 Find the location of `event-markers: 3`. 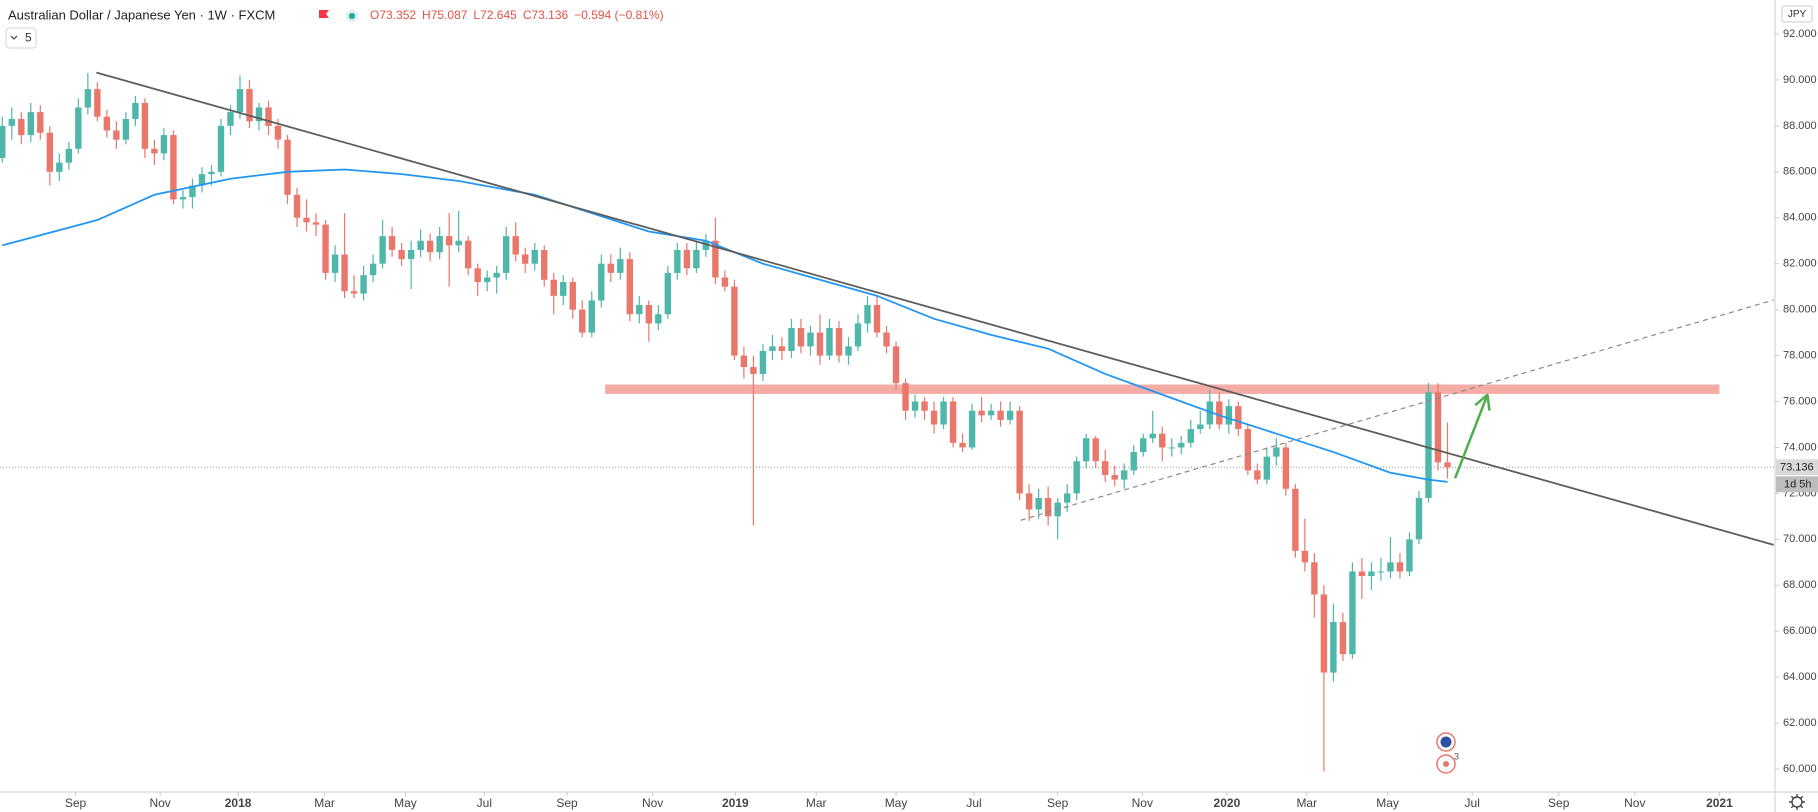

event-markers: 3 is located at coordinates (1447, 753).